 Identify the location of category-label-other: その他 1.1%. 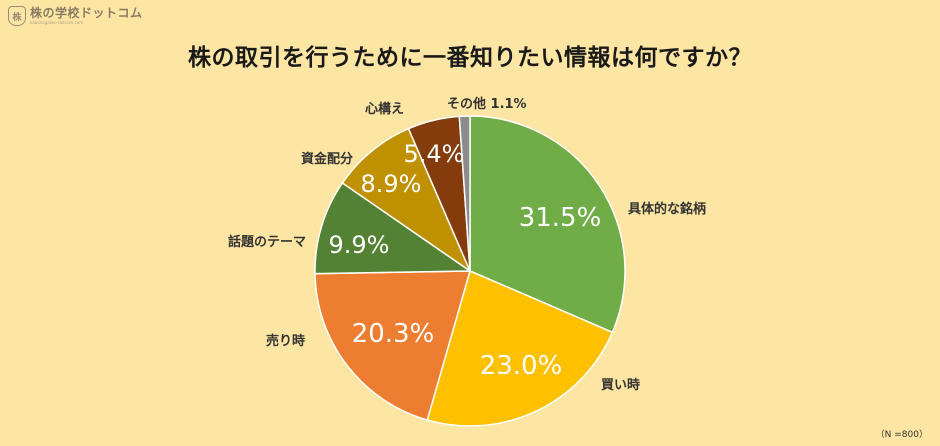
(487, 104).